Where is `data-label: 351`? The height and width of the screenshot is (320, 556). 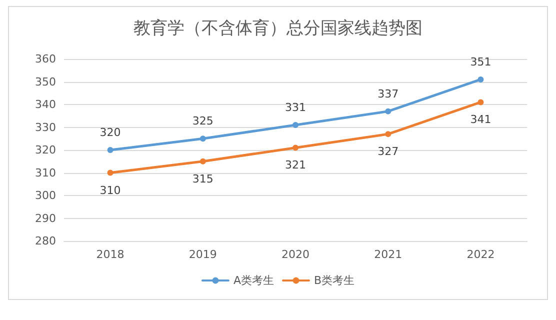
data-label: 351 is located at coordinates (481, 61).